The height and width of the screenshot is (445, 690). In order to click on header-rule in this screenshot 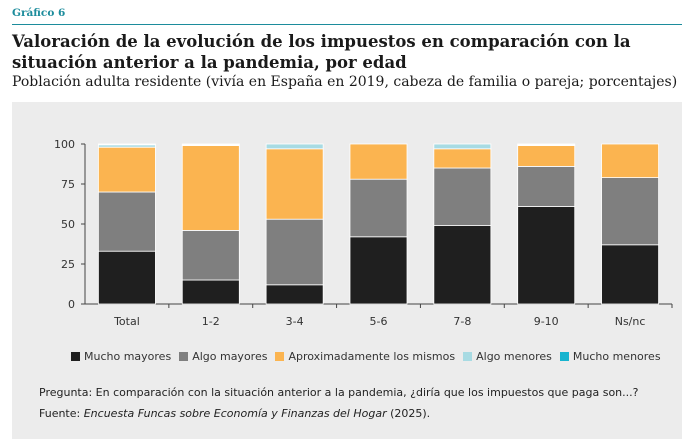, I will do `click(347, 24)`.